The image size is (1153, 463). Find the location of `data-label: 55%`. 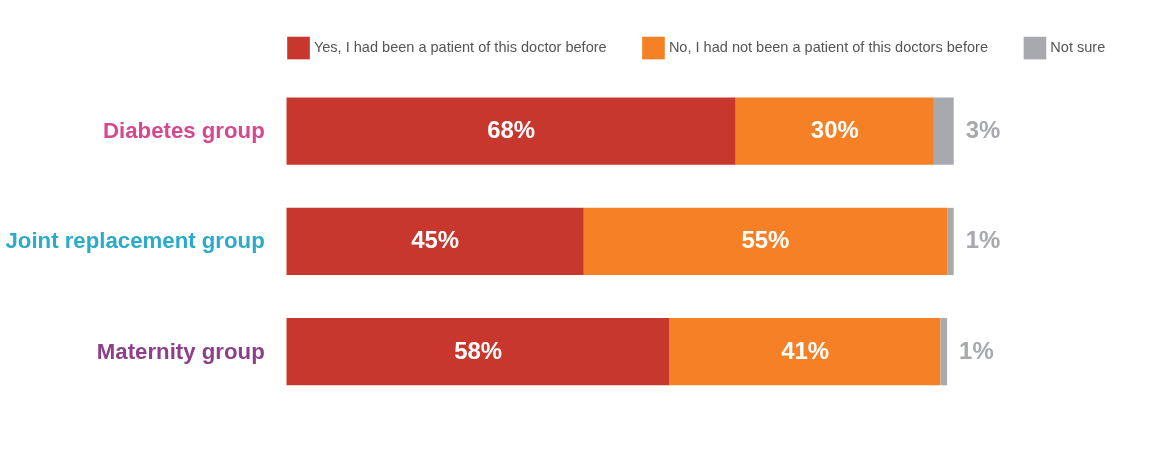

data-label: 55% is located at coordinates (765, 240).